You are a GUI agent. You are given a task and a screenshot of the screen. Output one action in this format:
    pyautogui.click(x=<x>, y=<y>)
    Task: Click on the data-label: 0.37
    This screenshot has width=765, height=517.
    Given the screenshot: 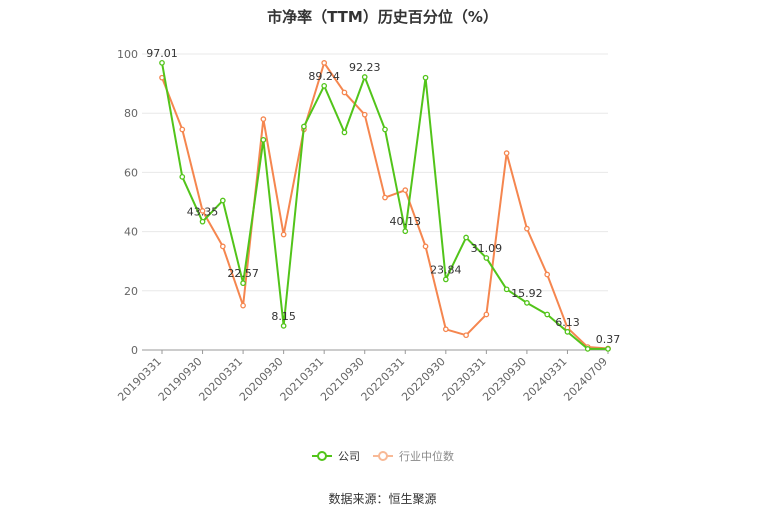 What is the action you would take?
    pyautogui.click(x=608, y=339)
    